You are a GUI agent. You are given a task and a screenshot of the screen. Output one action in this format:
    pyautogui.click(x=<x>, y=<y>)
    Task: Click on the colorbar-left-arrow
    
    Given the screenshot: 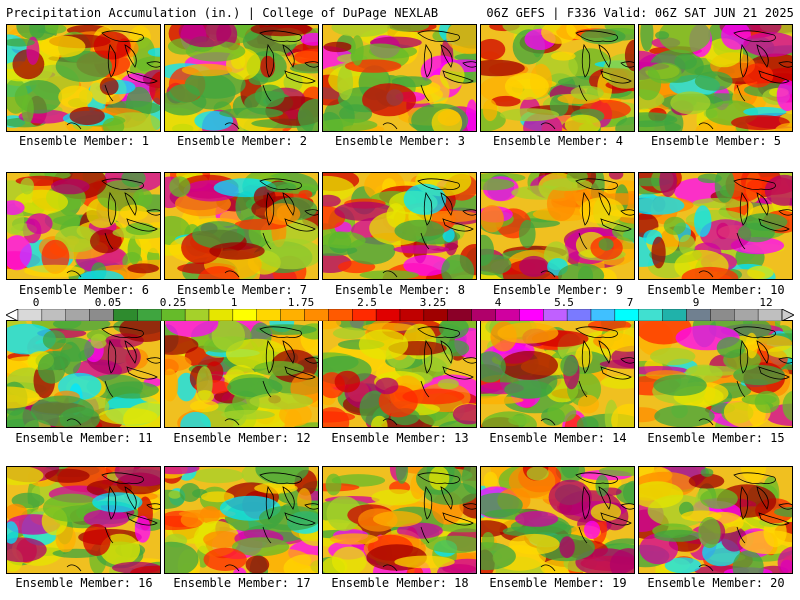 What is the action you would take?
    pyautogui.click(x=12, y=315)
    